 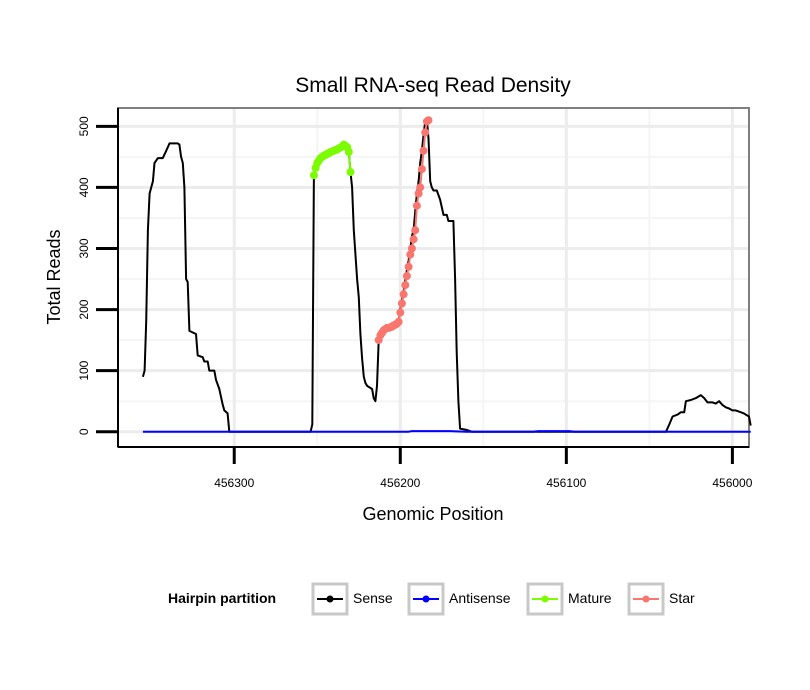 I want to click on legend-key-point-sense, so click(x=330, y=599).